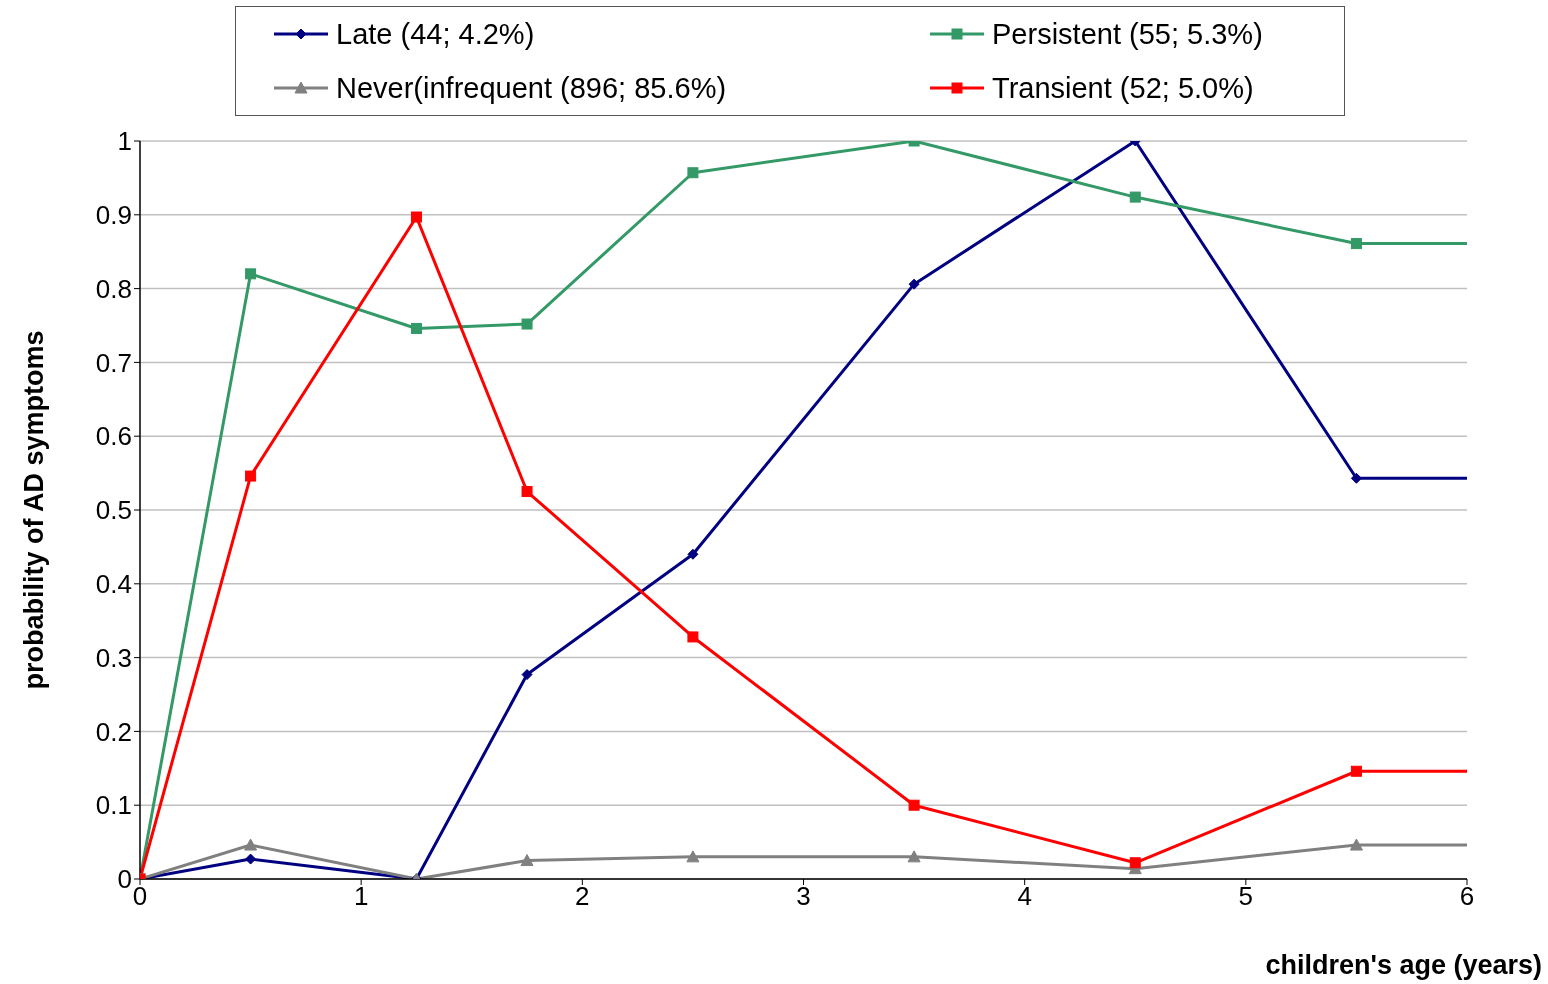  Describe the element at coordinates (113, 731) in the screenshot. I see `y-tick-label: 0.2` at that location.